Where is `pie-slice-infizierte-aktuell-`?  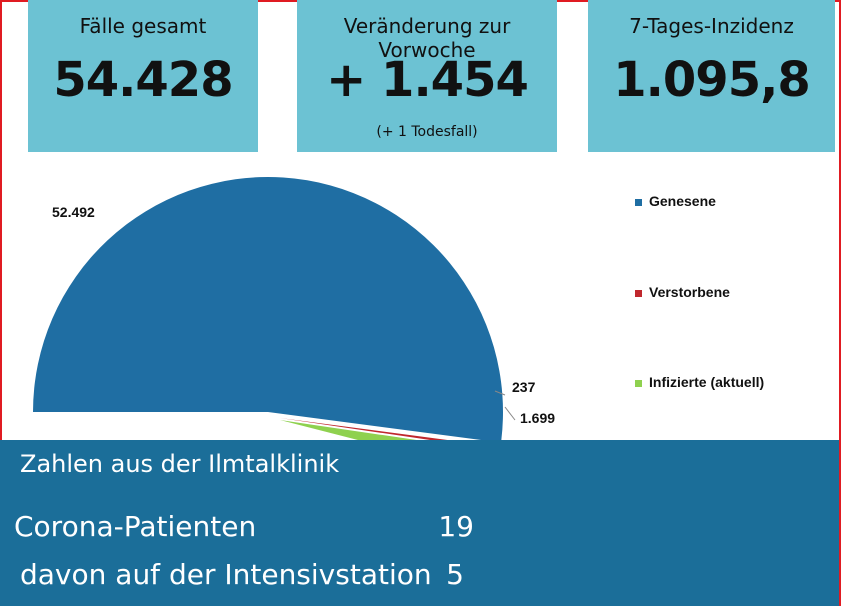 pie-slice-infizierte-aktuell- is located at coordinates (348, 430).